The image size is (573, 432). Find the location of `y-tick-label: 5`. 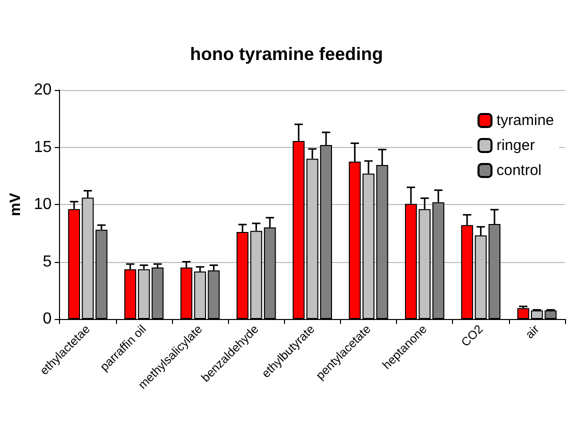

y-tick-label: 5 is located at coordinates (47, 261).